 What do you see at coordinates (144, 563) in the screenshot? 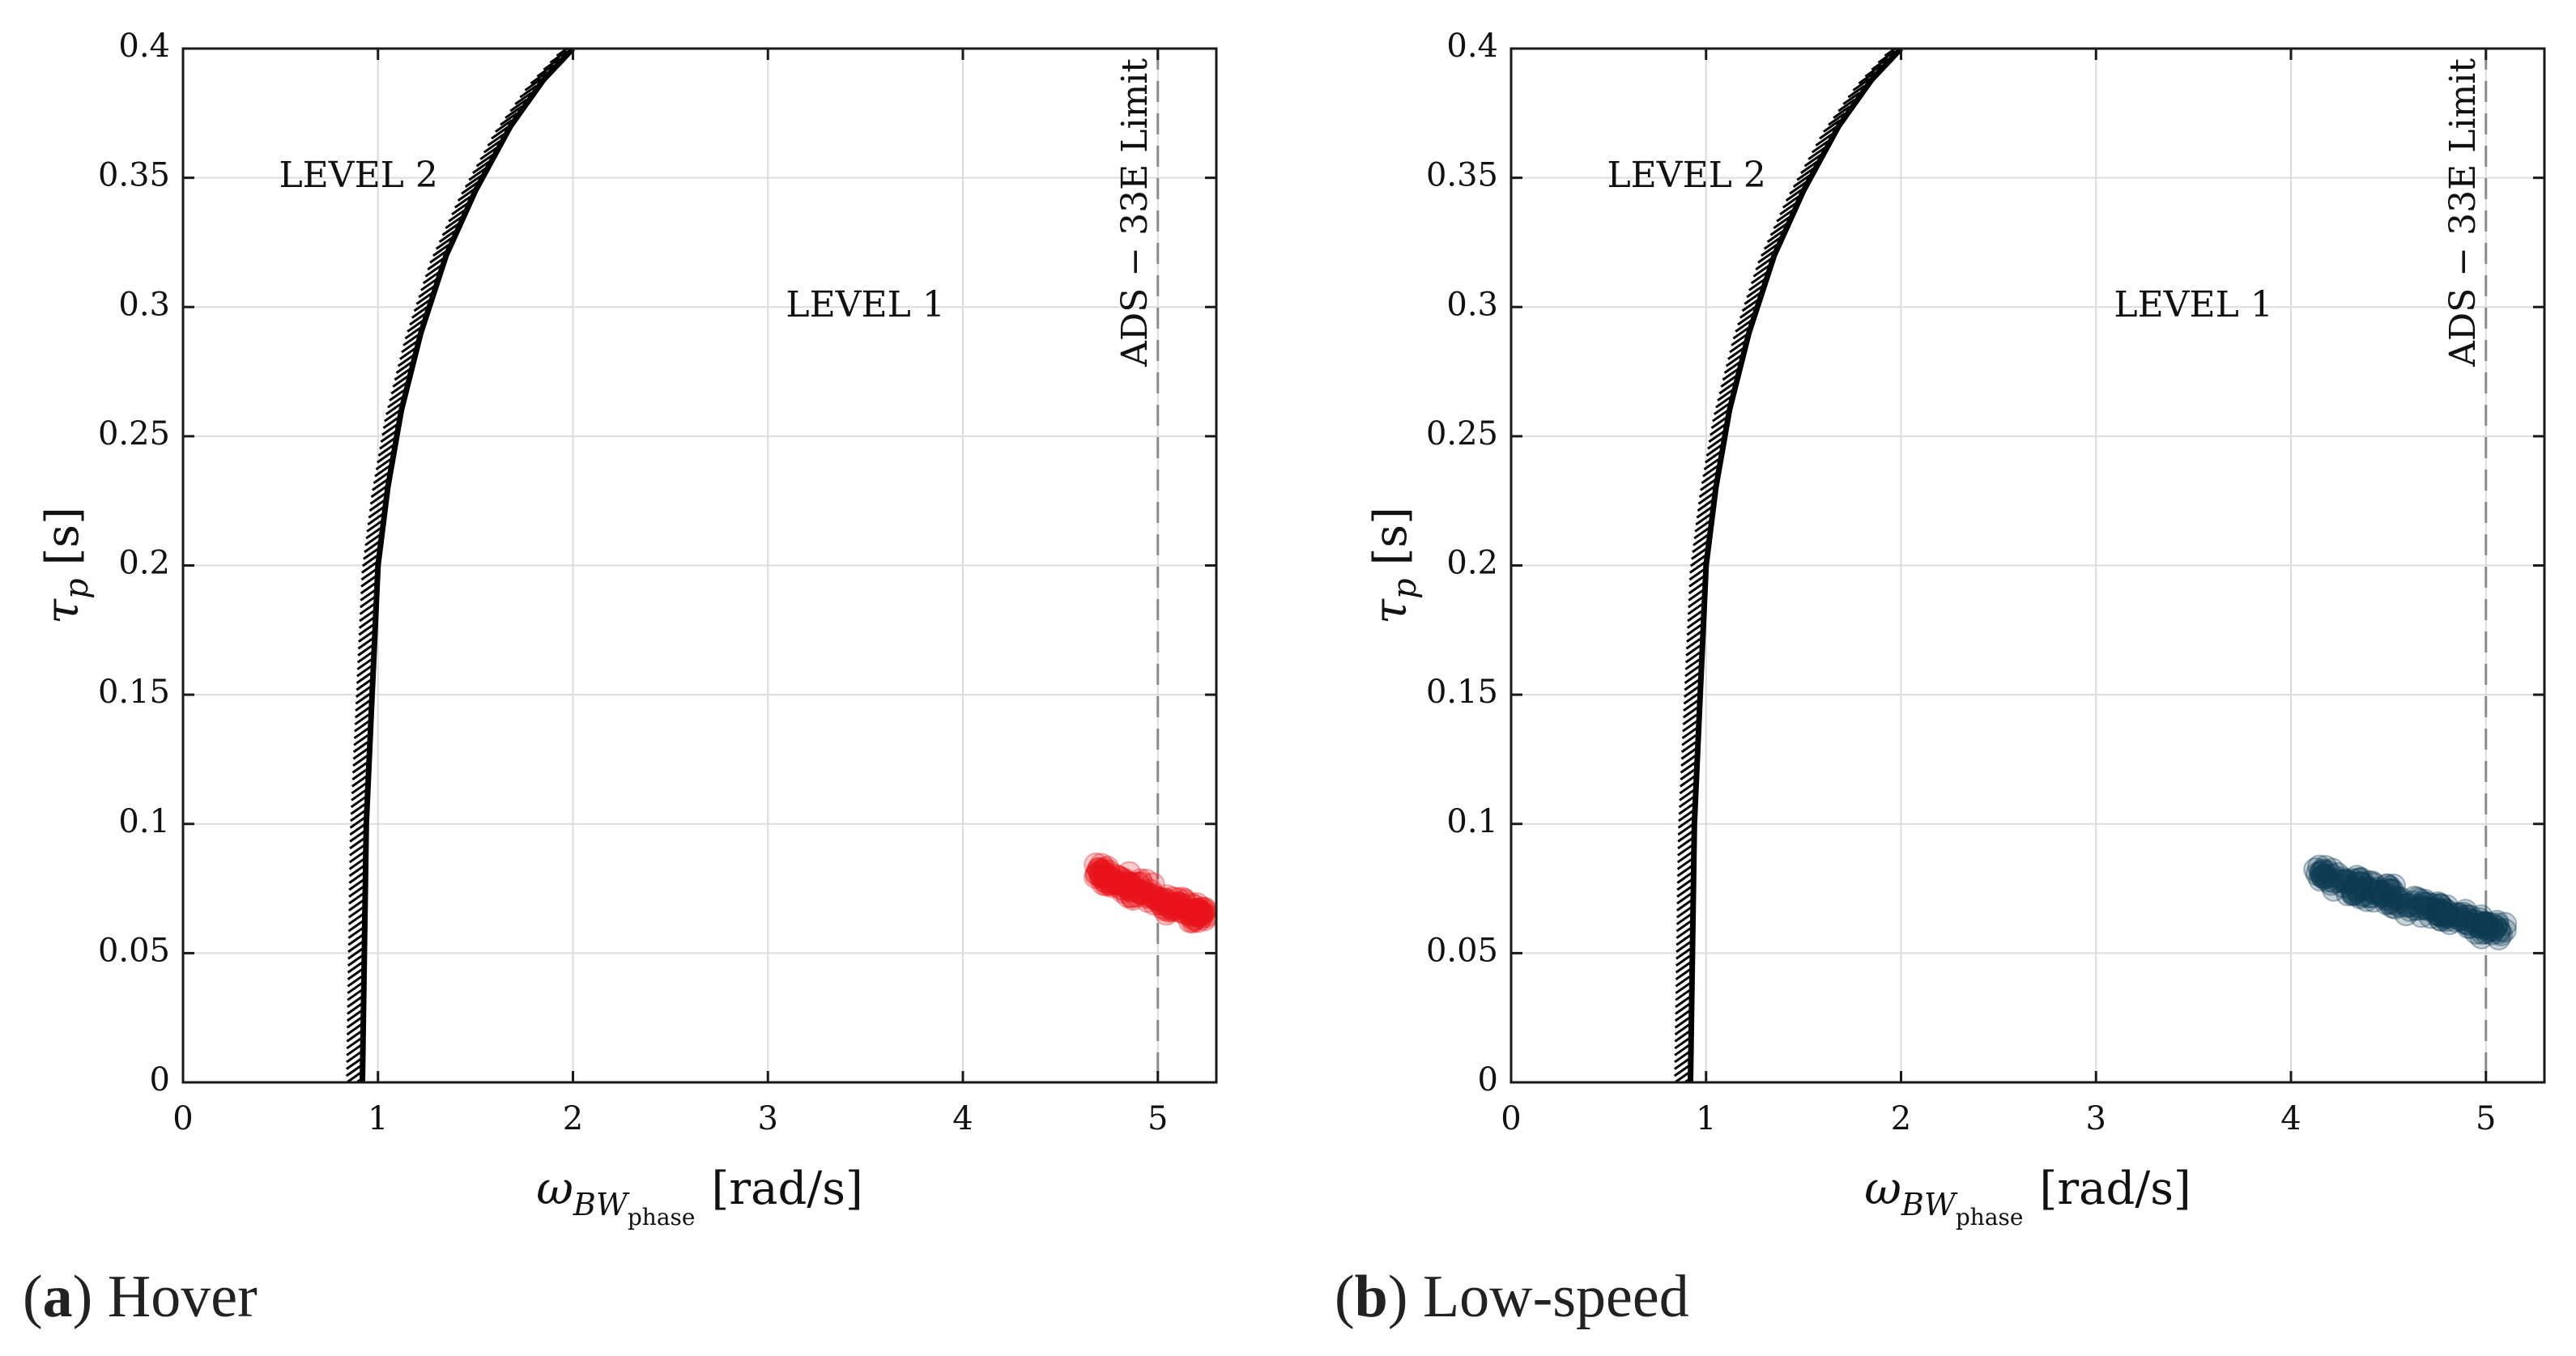
I see `y-tick-label: 0.2` at bounding box center [144, 563].